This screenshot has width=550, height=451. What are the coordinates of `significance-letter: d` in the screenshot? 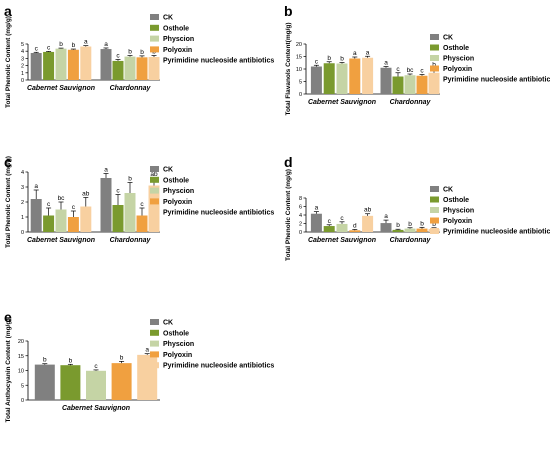 It's located at (355, 225).